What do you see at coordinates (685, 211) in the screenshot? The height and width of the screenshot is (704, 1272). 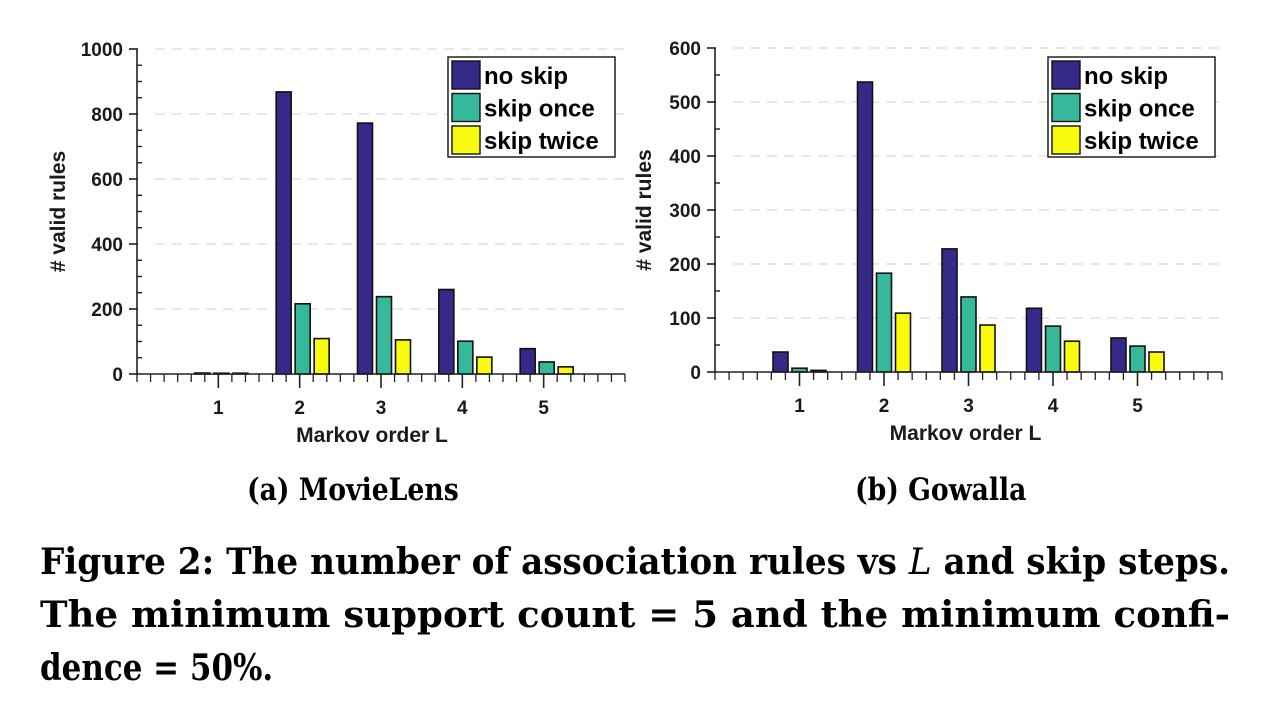 I see `y-tick-label: 300` at bounding box center [685, 211].